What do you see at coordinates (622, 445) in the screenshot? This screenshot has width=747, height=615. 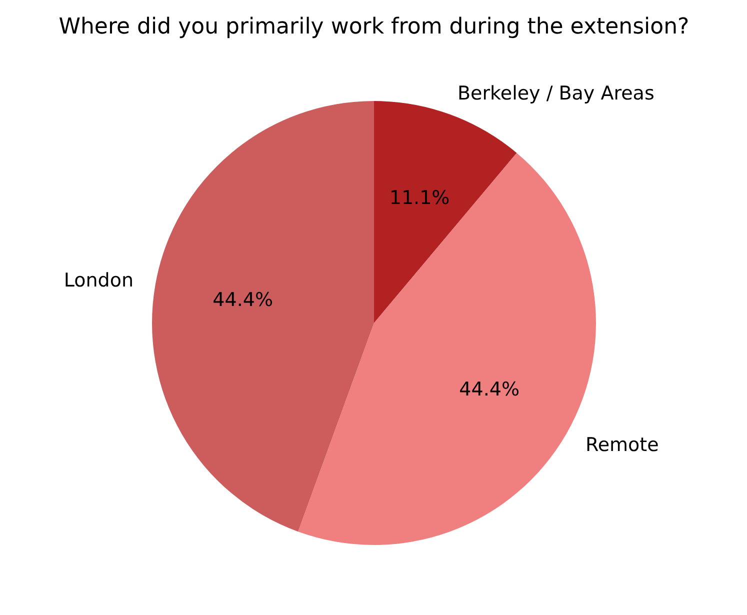 I see `slice-label: Remote` at bounding box center [622, 445].